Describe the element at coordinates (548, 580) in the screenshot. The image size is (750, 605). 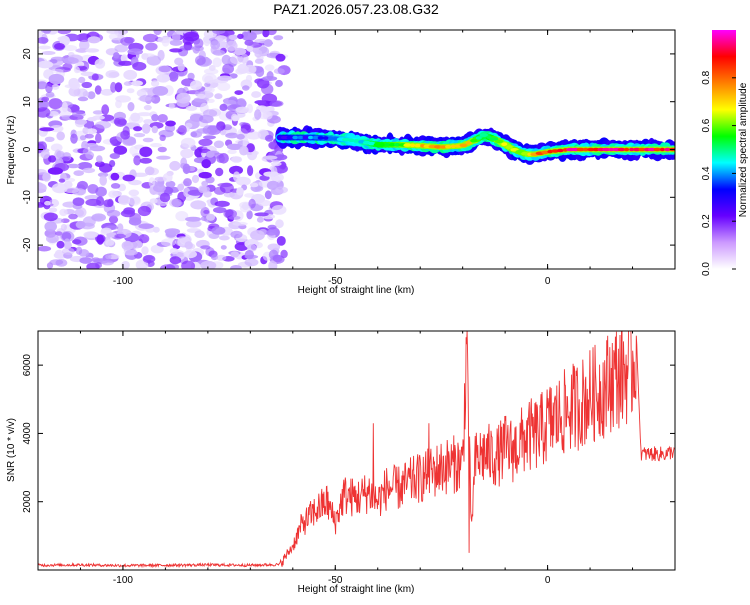
I see `x-tick-label: 0` at that location.